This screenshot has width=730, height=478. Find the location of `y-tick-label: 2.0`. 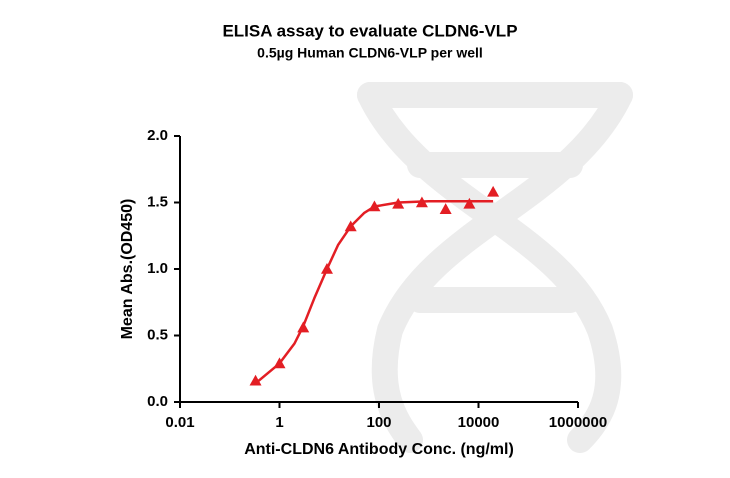

y-tick-label: 2.0 is located at coordinates (157, 135).